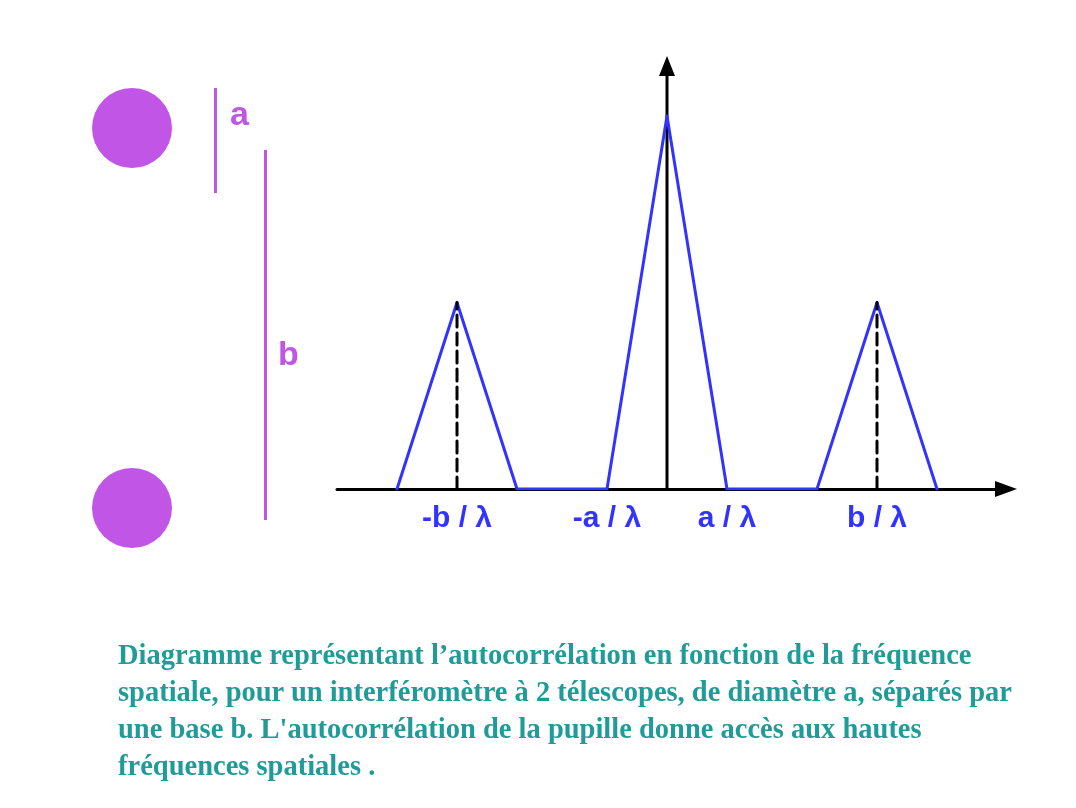 The height and width of the screenshot is (808, 1076). Describe the element at coordinates (202, 318) in the screenshot. I see `telescope-pupils: a b` at that location.